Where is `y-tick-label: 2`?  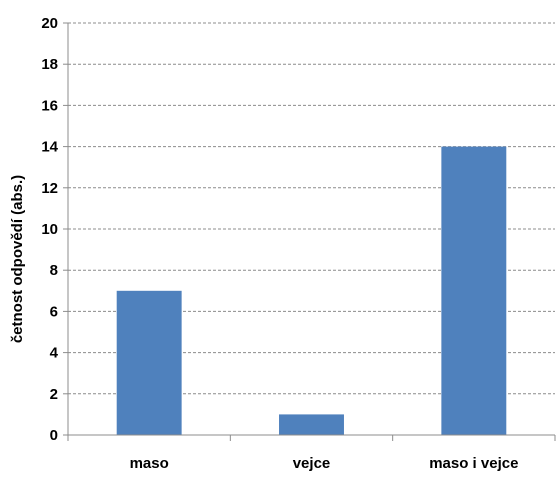
y-tick-label: 2 is located at coordinates (54, 394).